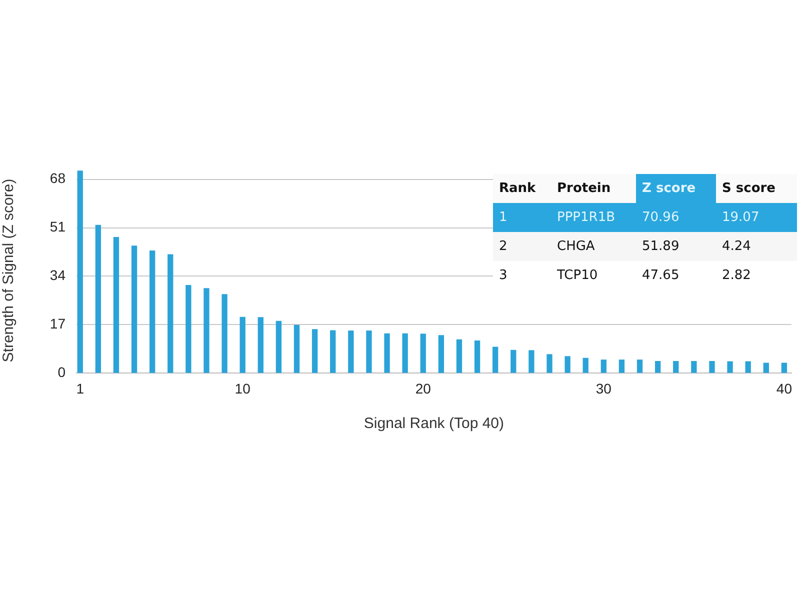  I want to click on annotation: Rank, so click(517, 188).